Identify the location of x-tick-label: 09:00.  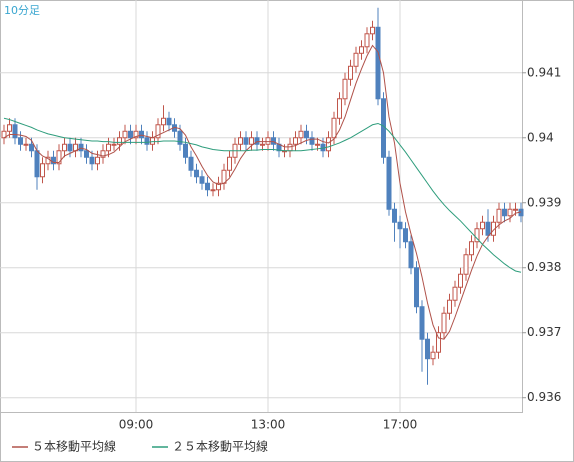
(136, 425).